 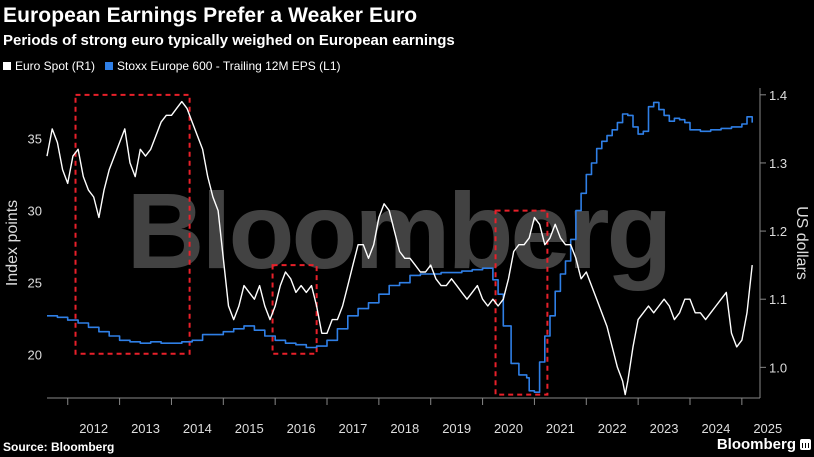 What do you see at coordinates (35, 138) in the screenshot?
I see `left-tick-label: 35` at bounding box center [35, 138].